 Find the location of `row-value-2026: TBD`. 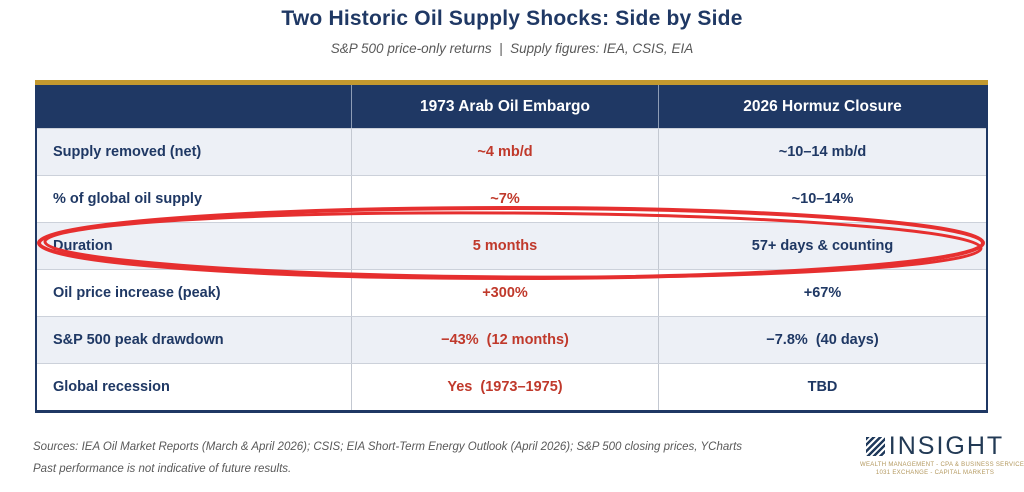

row-value-2026: TBD is located at coordinates (822, 387).